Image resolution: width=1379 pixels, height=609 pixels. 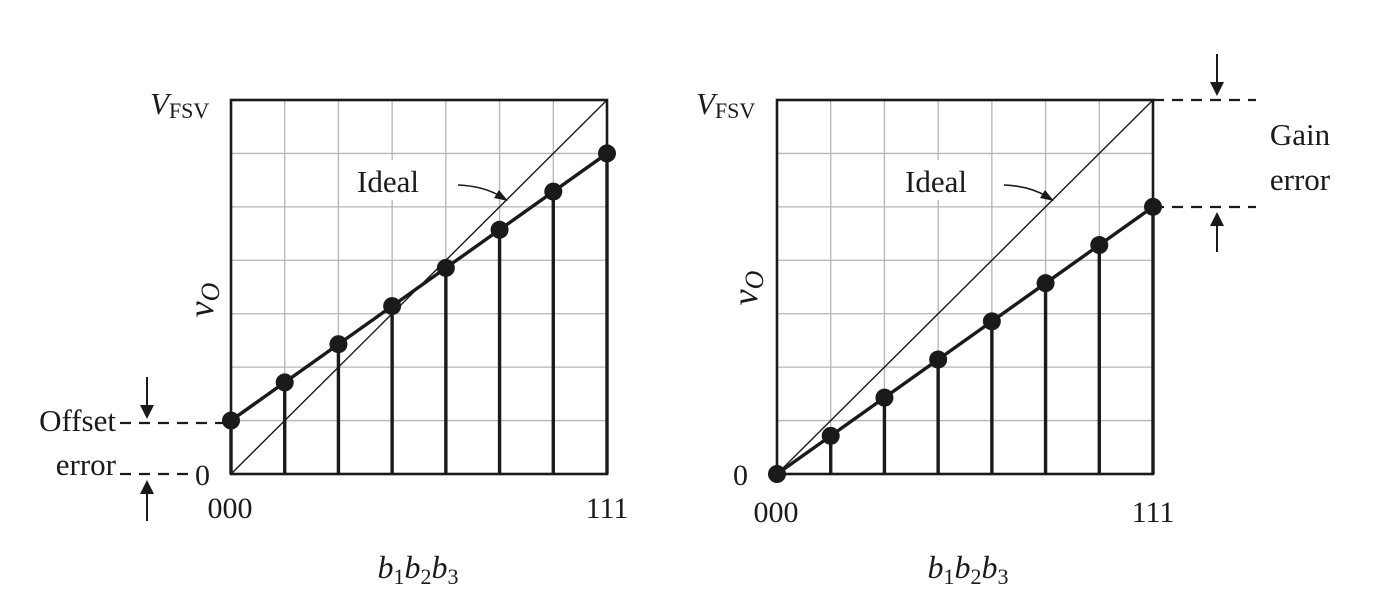 I want to click on offset-actual-line, so click(x=419, y=287).